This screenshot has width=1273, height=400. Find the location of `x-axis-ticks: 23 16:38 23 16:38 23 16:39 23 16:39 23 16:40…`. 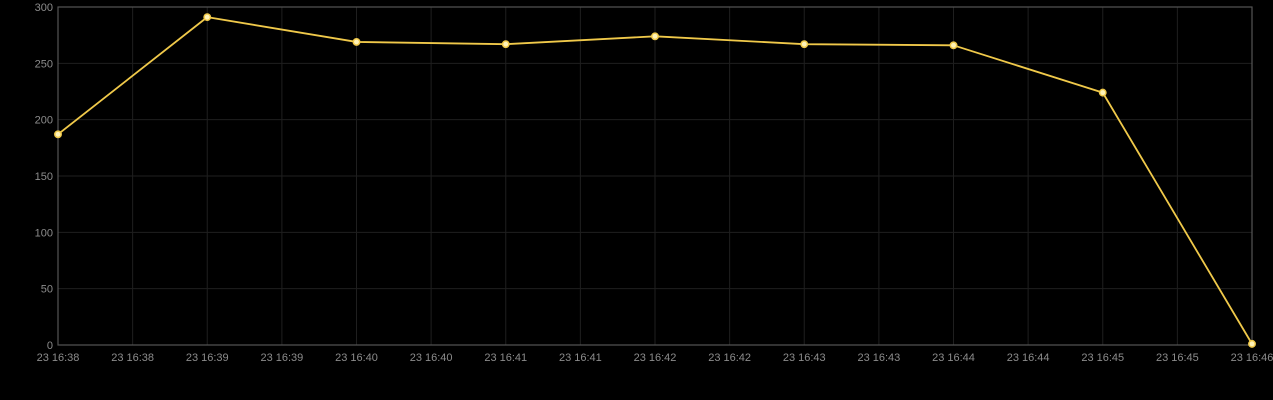

x-axis-ticks: 23 16:38 23 16:38 23 16:39 23 16:39 23 16:40… is located at coordinates (655, 358).